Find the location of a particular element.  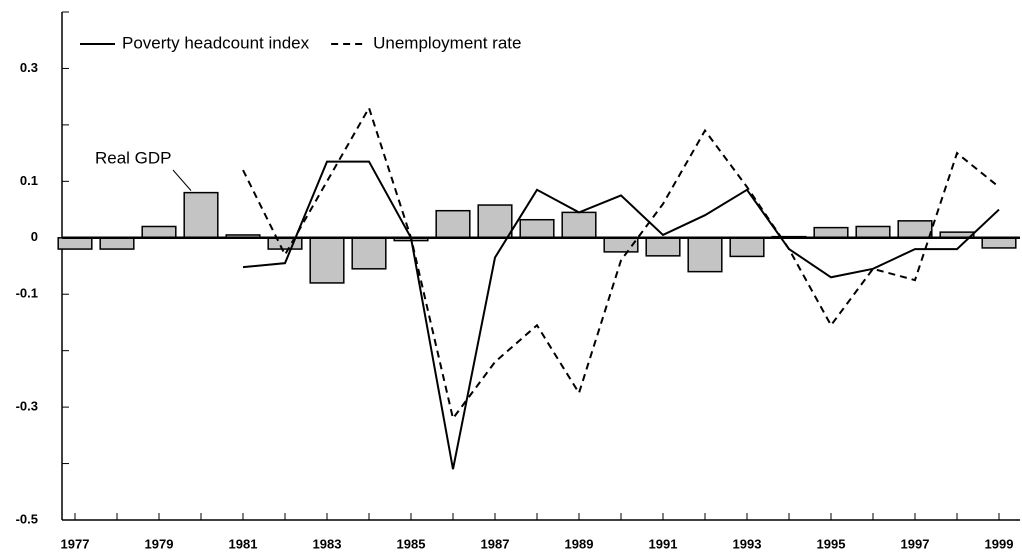

x-tick-label: 1979 is located at coordinates (159, 543).